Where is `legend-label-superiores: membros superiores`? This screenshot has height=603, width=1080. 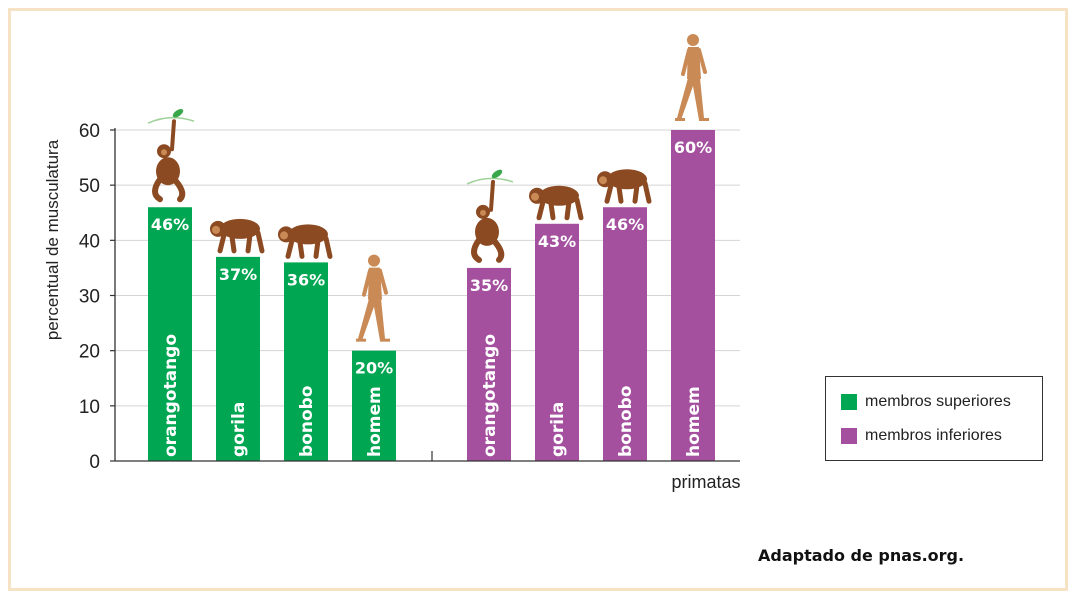 legend-label-superiores: membros superiores is located at coordinates (938, 401).